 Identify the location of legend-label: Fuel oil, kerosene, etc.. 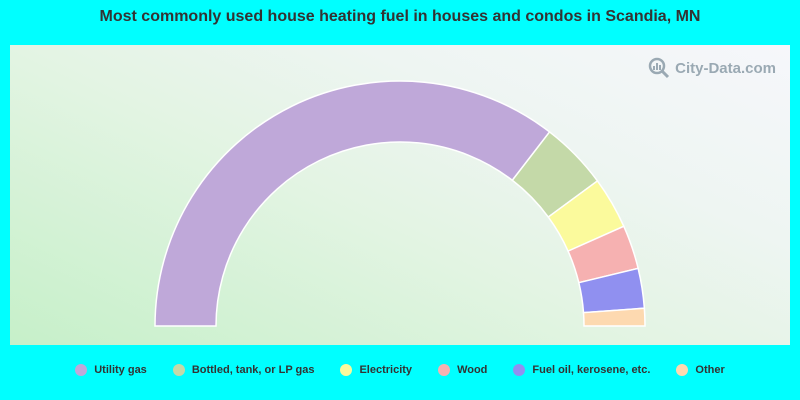
(591, 370).